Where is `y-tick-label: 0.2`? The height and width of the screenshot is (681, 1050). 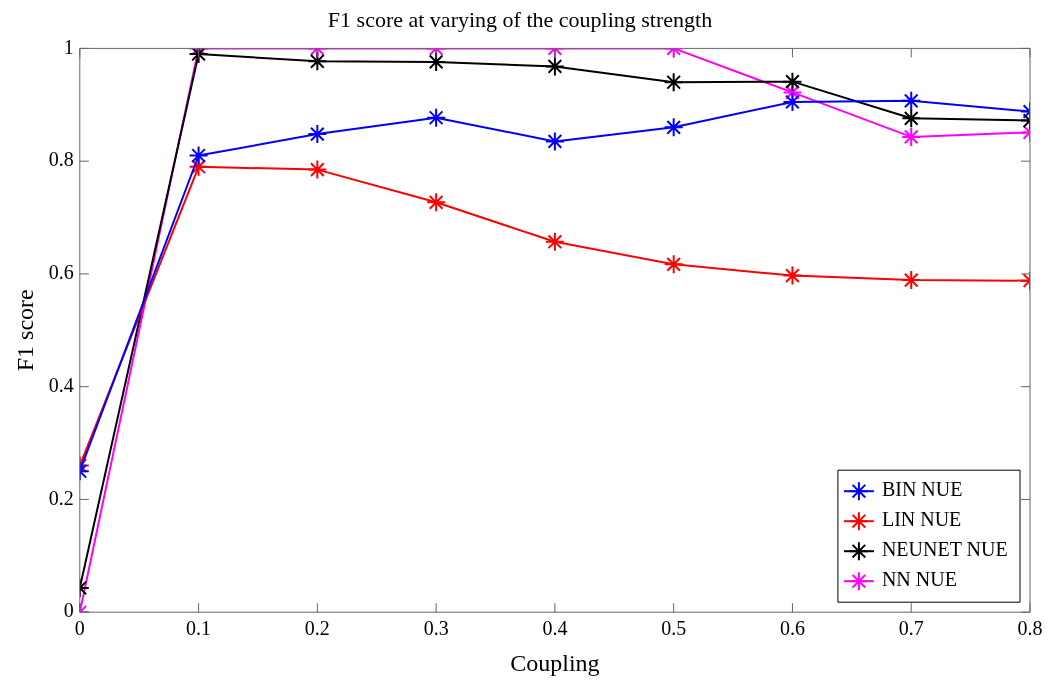
y-tick-label: 0.2 is located at coordinates (61, 497).